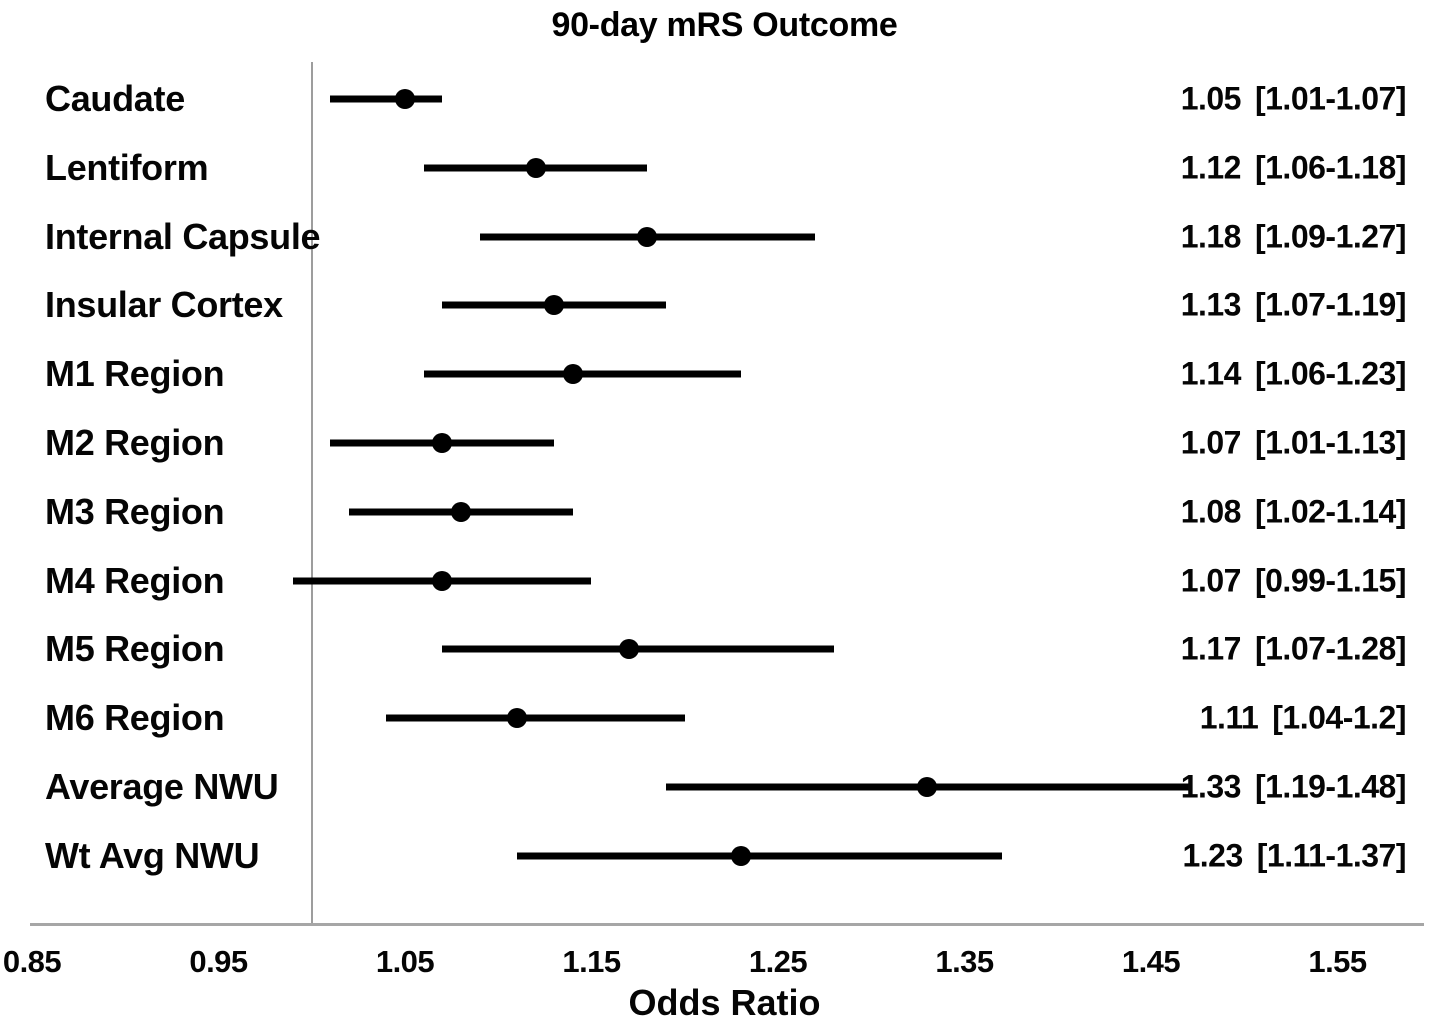 The height and width of the screenshot is (1028, 1429). Describe the element at coordinates (152, 855) in the screenshot. I see `row-label-wt-avg-nwu: Wt Avg NWU` at that location.